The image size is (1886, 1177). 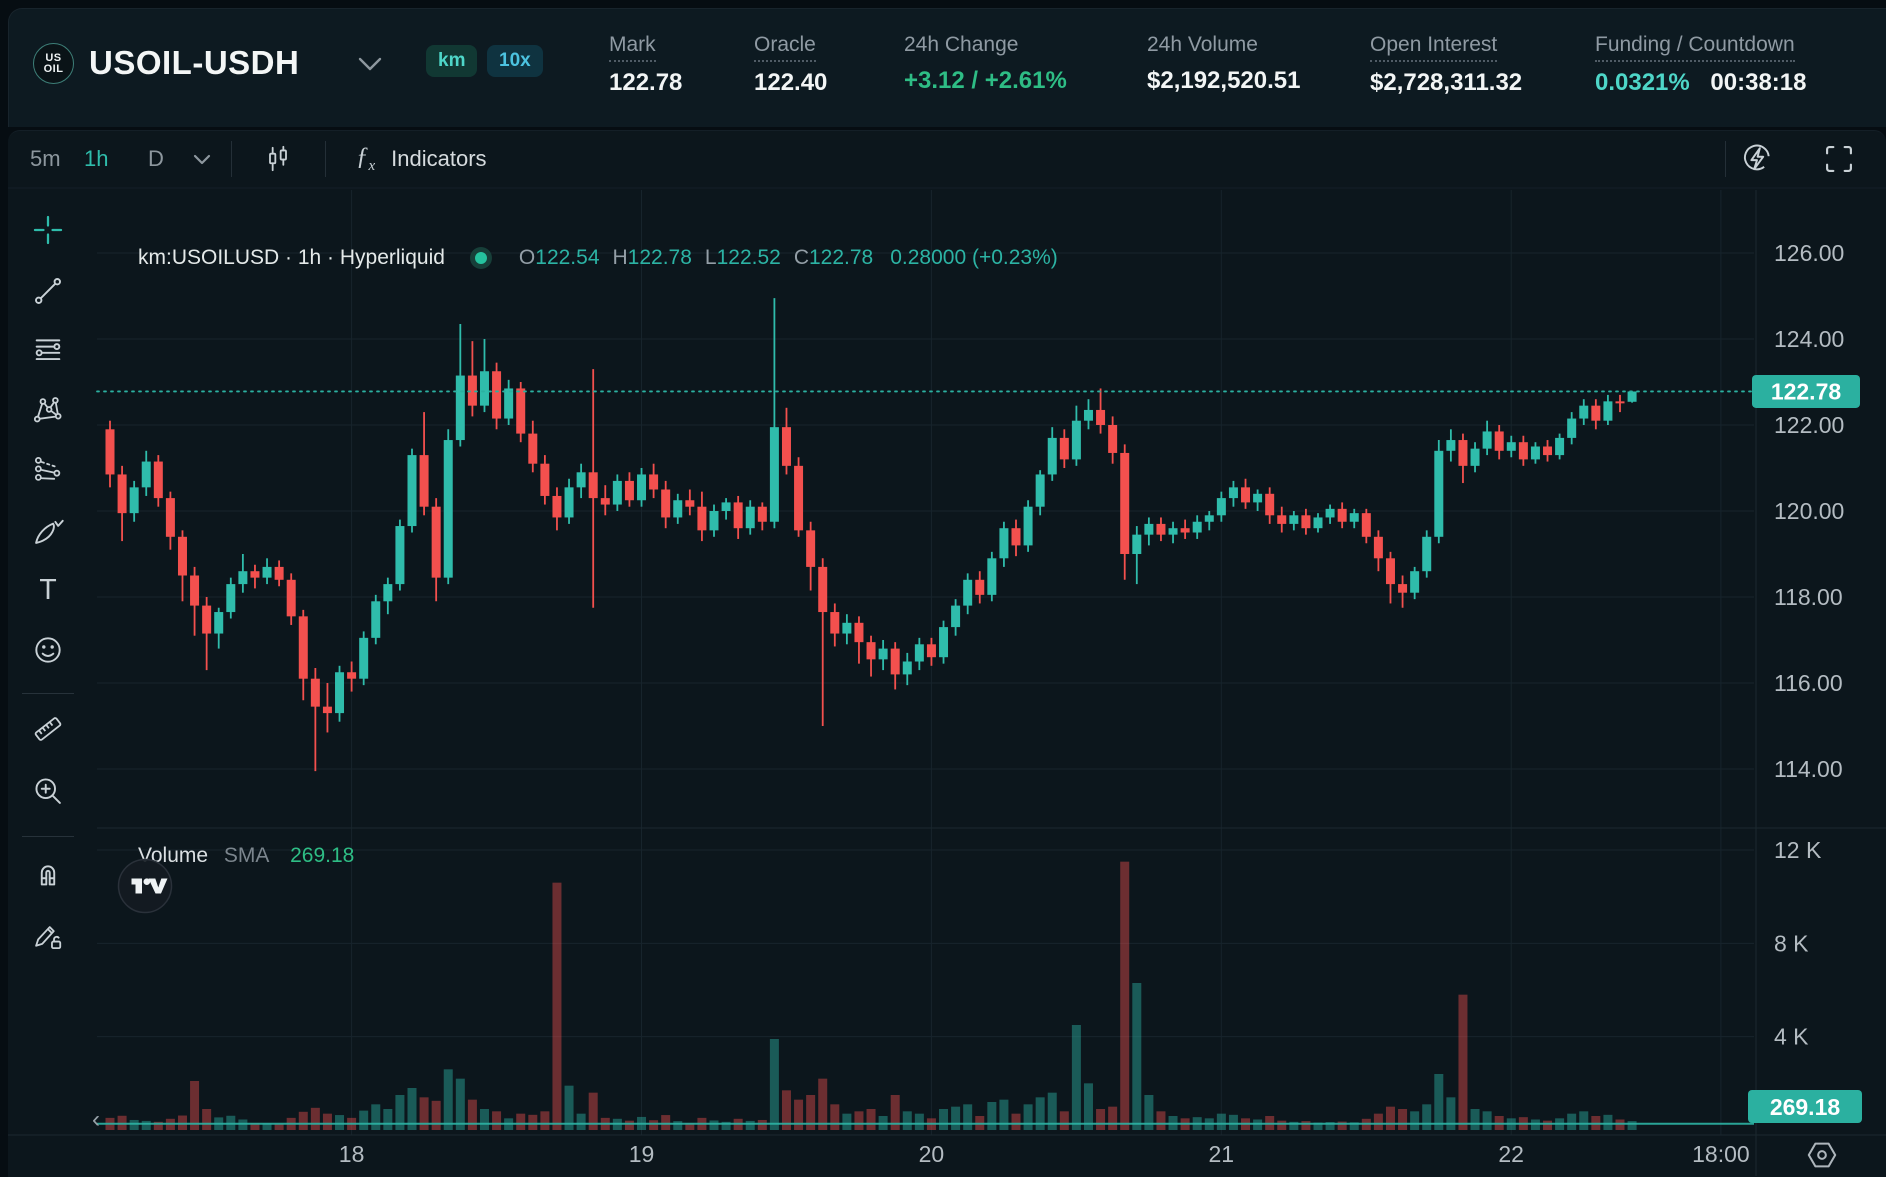 I want to click on scroll-left-hint: ‹, so click(x=96, y=1119).